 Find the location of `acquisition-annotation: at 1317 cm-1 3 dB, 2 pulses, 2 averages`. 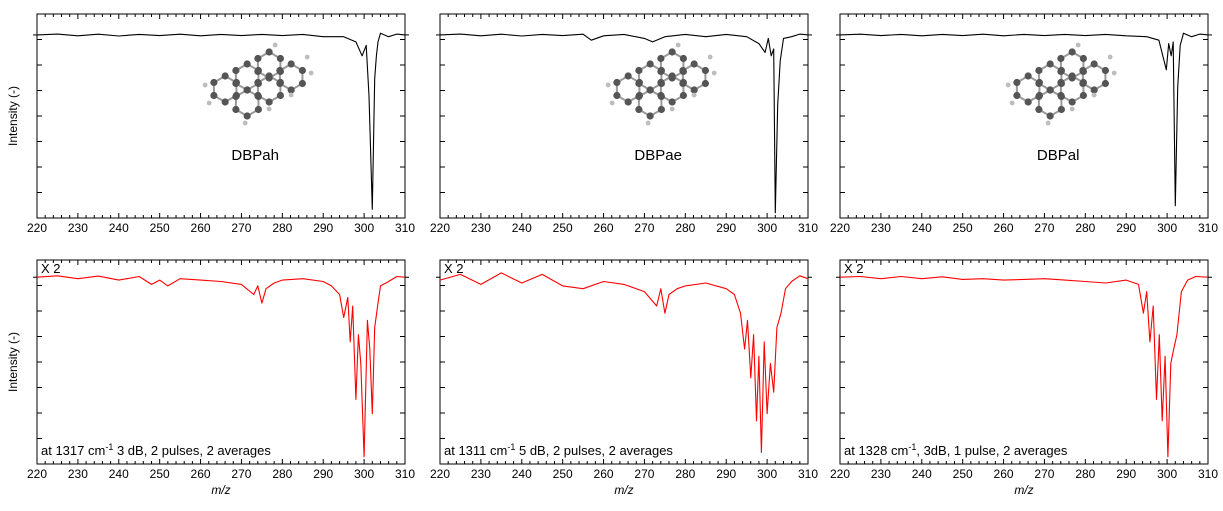

acquisition-annotation: at 1317 cm-1 3 dB, 2 pulses, 2 averages is located at coordinates (156, 450).